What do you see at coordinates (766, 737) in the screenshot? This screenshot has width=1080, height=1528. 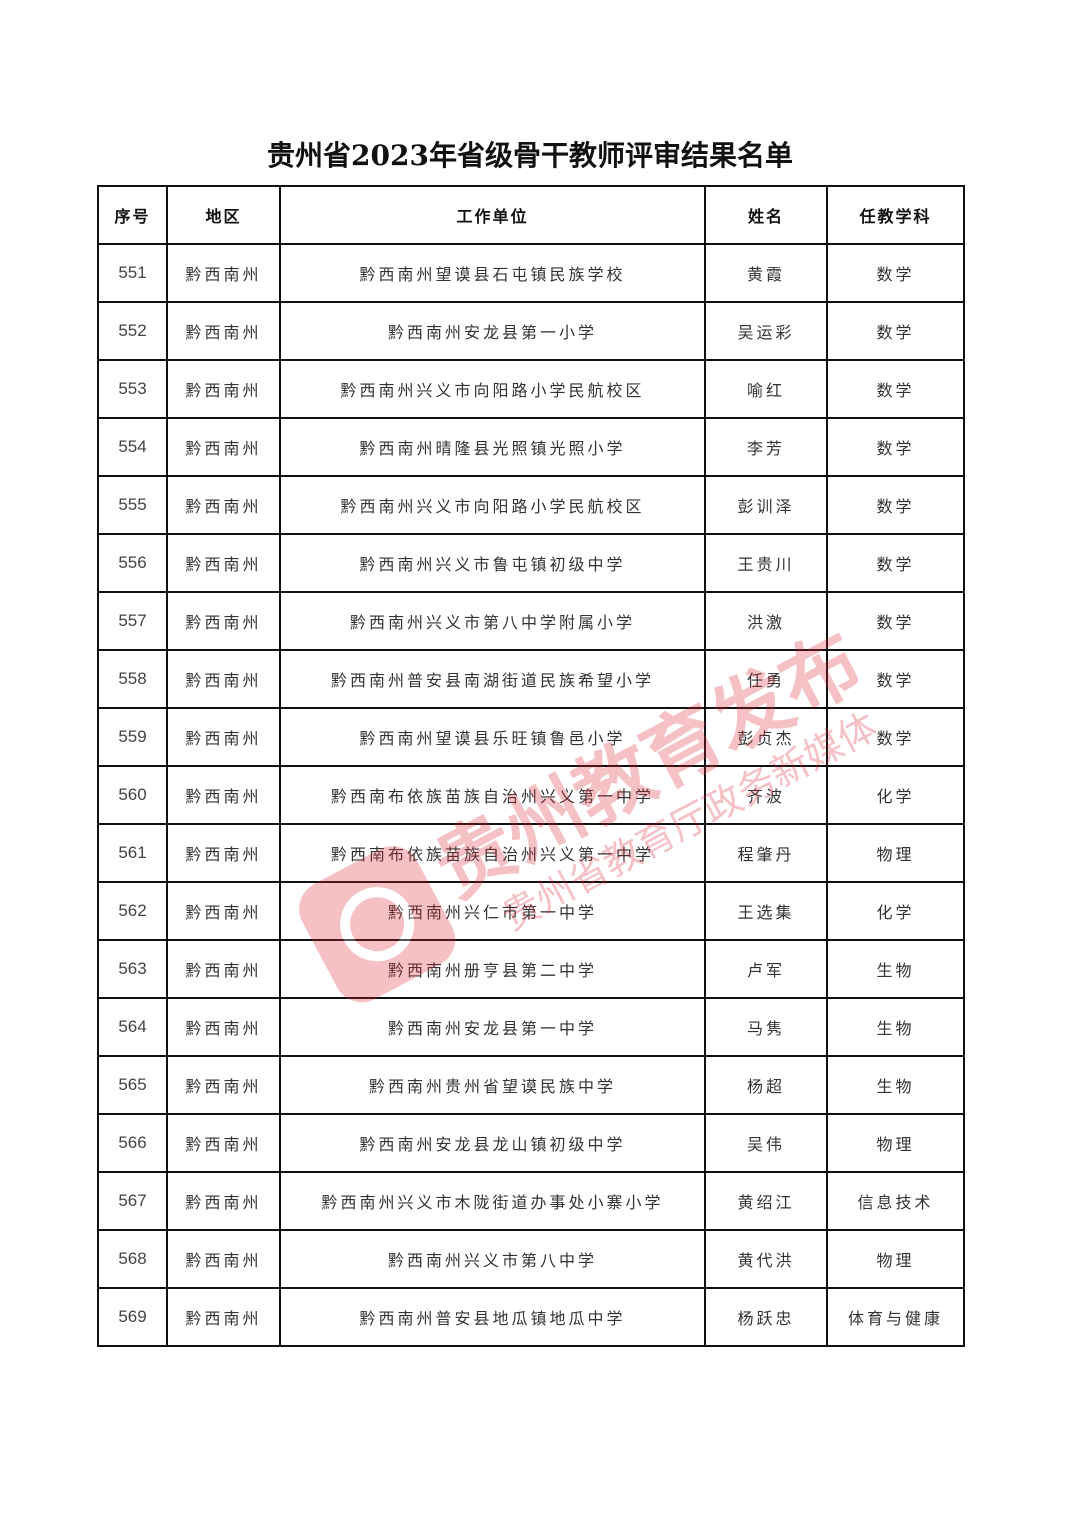 I see `cell-name: 彭贞杰` at bounding box center [766, 737].